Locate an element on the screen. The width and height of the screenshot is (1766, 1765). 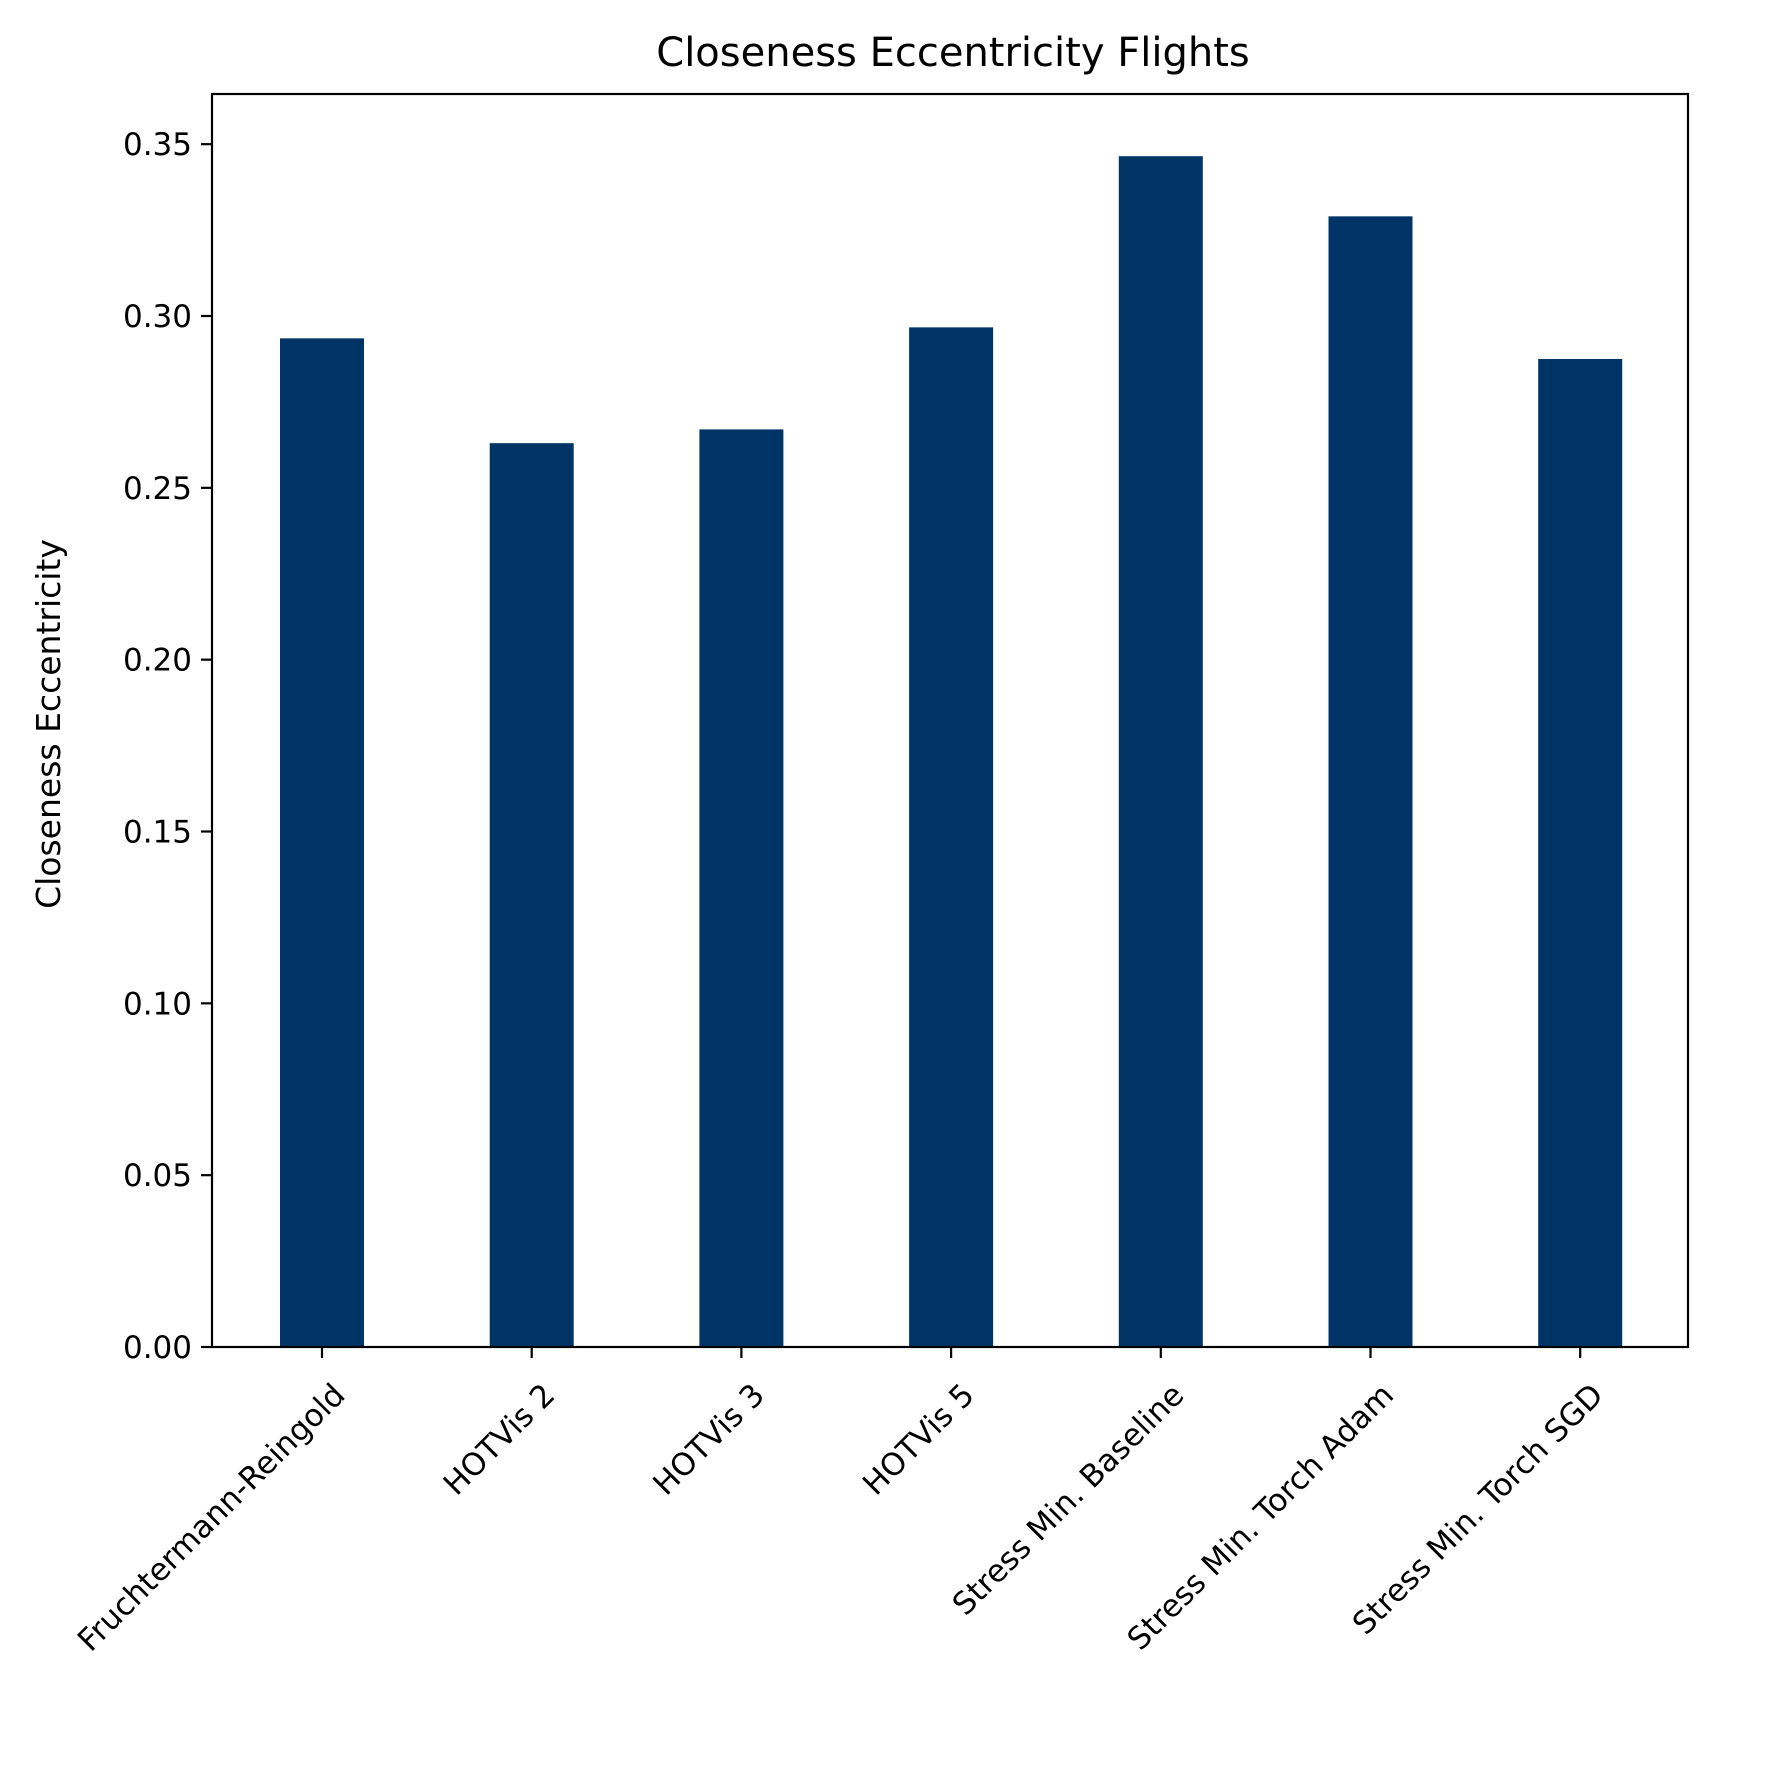
x-tick-label-3: HOTVis 5 is located at coordinates (919, 1440).